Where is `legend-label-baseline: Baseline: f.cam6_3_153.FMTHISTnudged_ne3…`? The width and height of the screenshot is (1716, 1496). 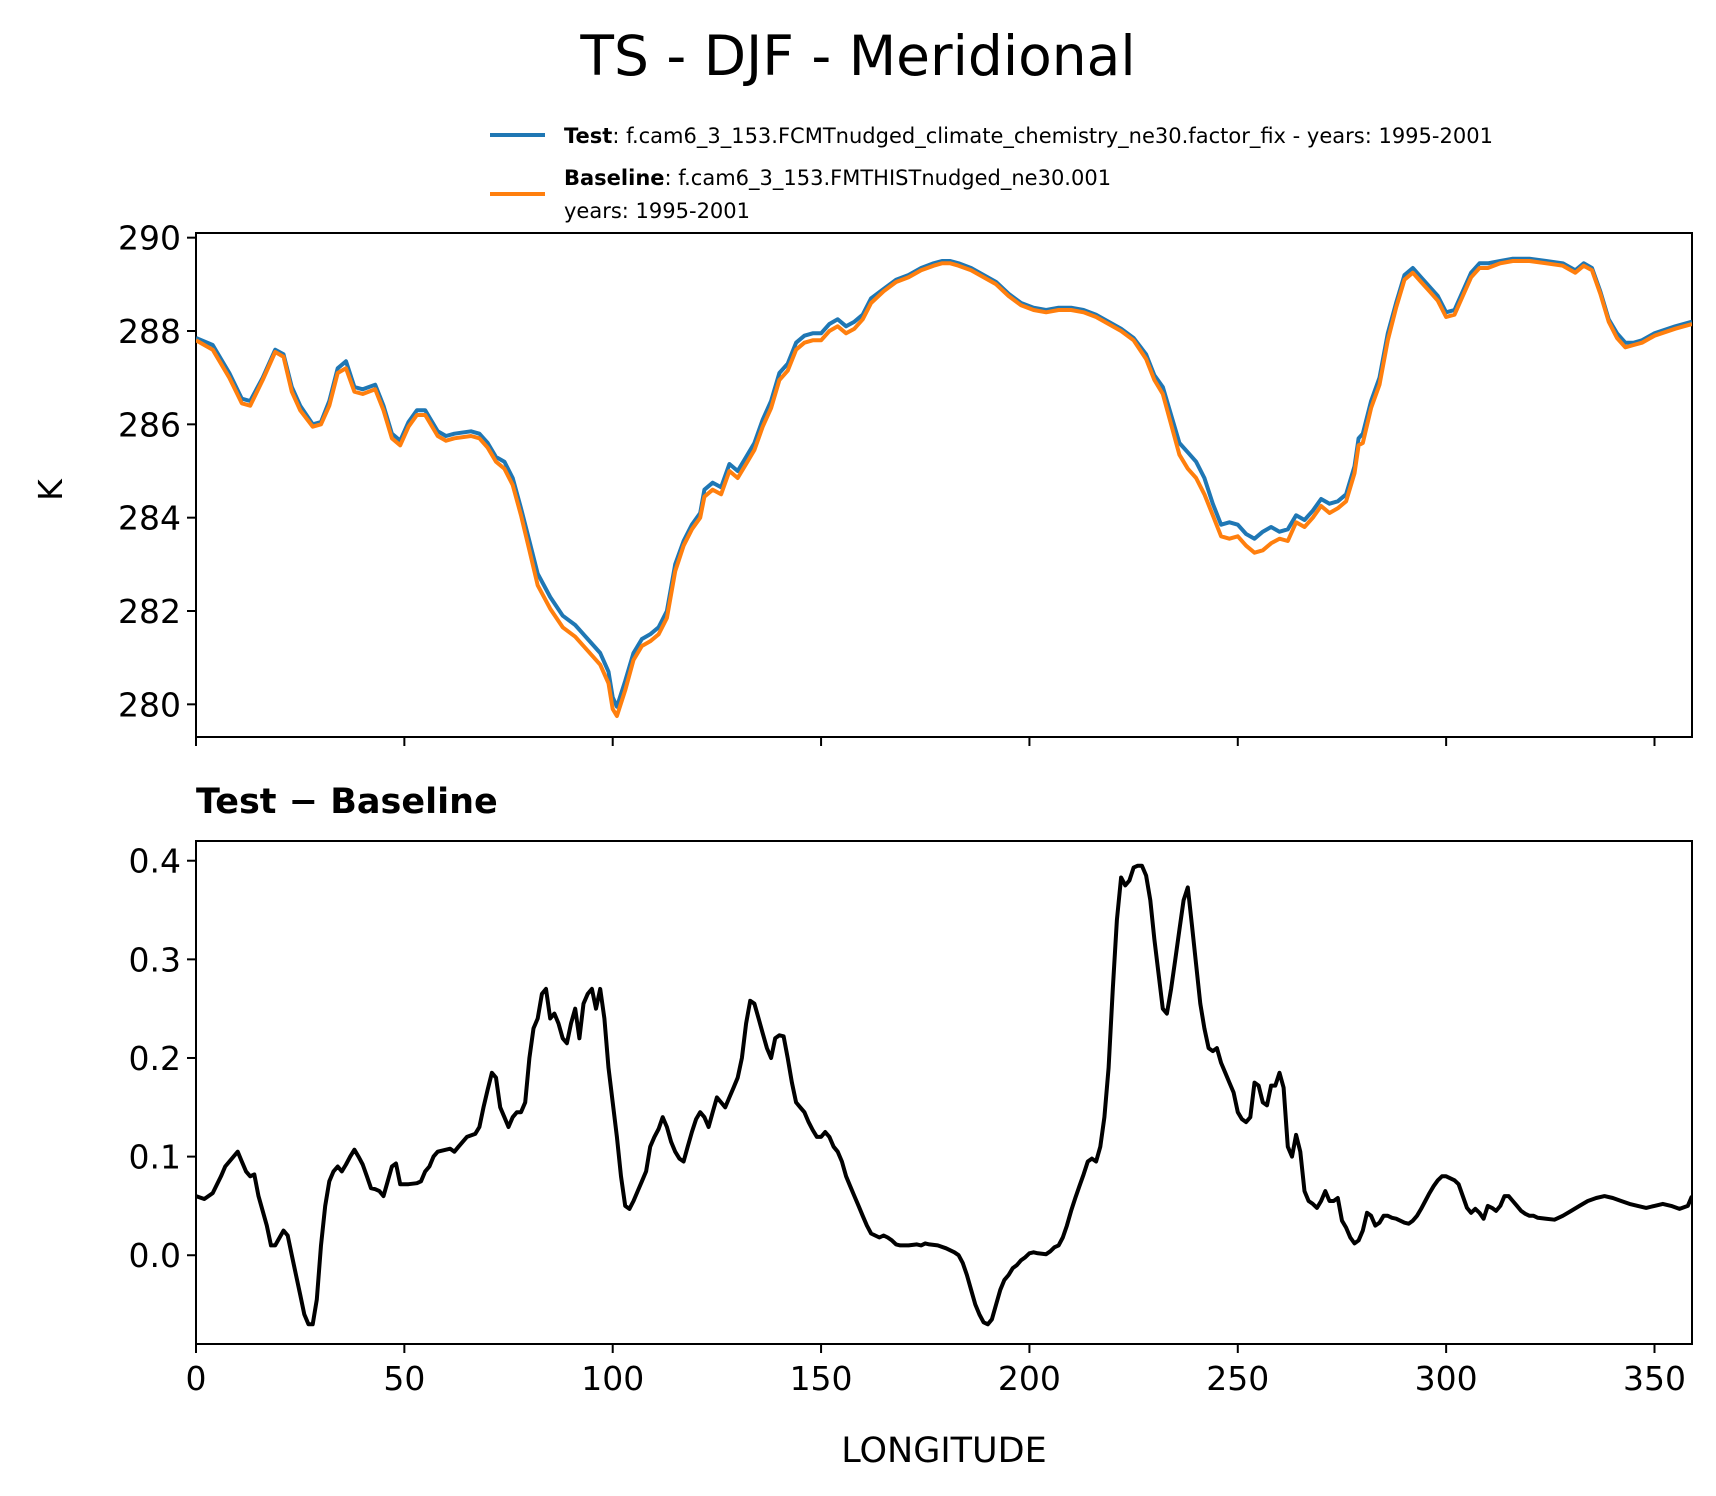 legend-label-baseline: Baseline: f.cam6_3_153.FMTHISTnudged_ne3… is located at coordinates (837, 178).